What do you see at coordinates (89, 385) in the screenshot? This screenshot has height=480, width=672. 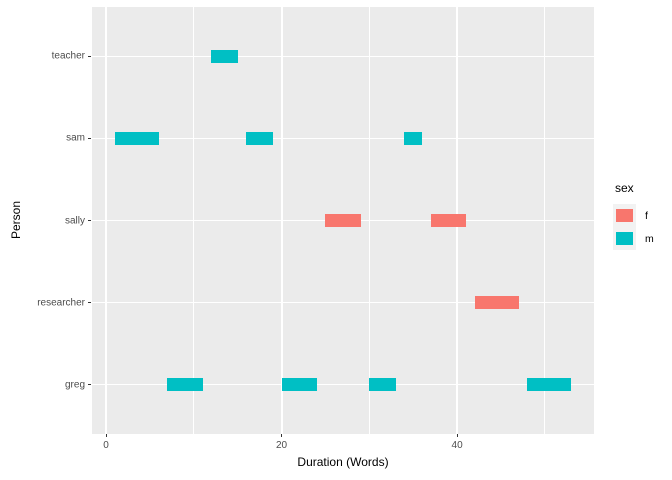 I see `y-tick-mark-greg` at bounding box center [89, 385].